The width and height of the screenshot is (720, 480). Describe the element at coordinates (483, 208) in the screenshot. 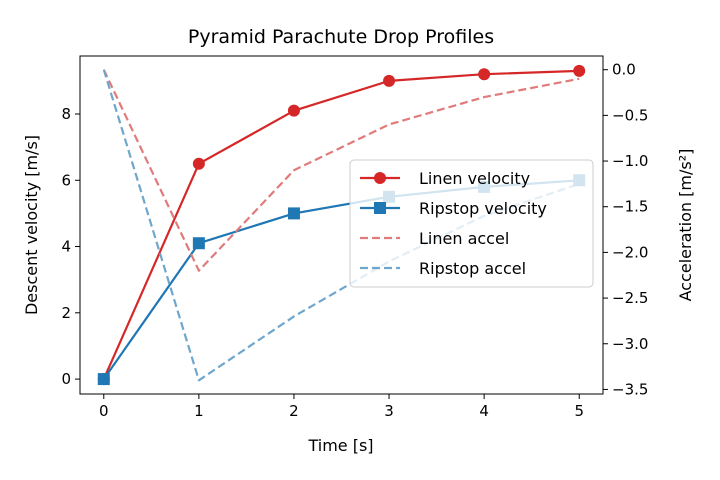

I see `legend-label-ripstop-velocity: Ripstop velocity` at that location.